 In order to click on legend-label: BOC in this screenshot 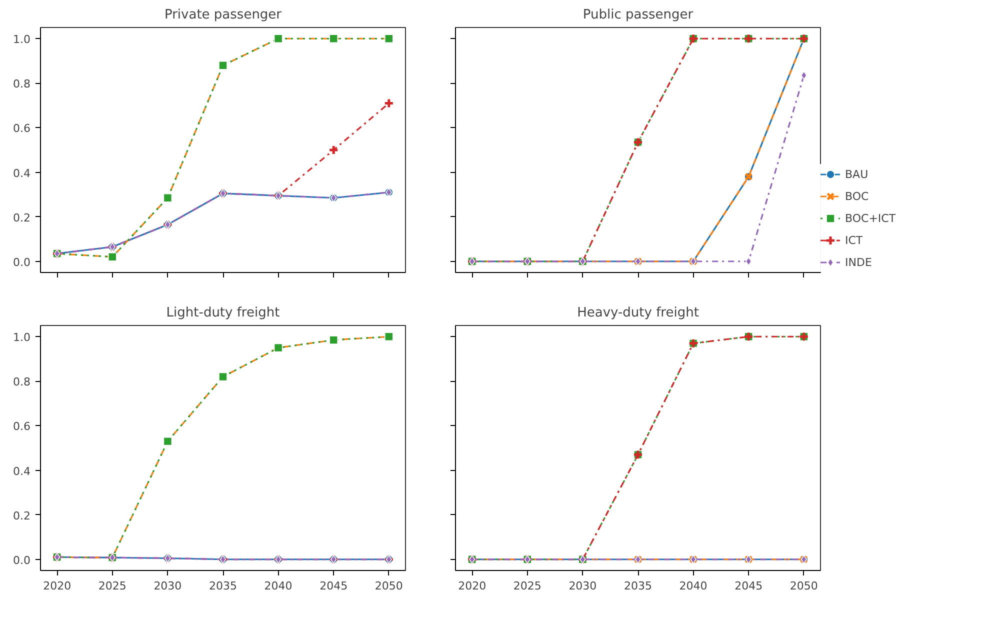, I will do `click(857, 196)`.